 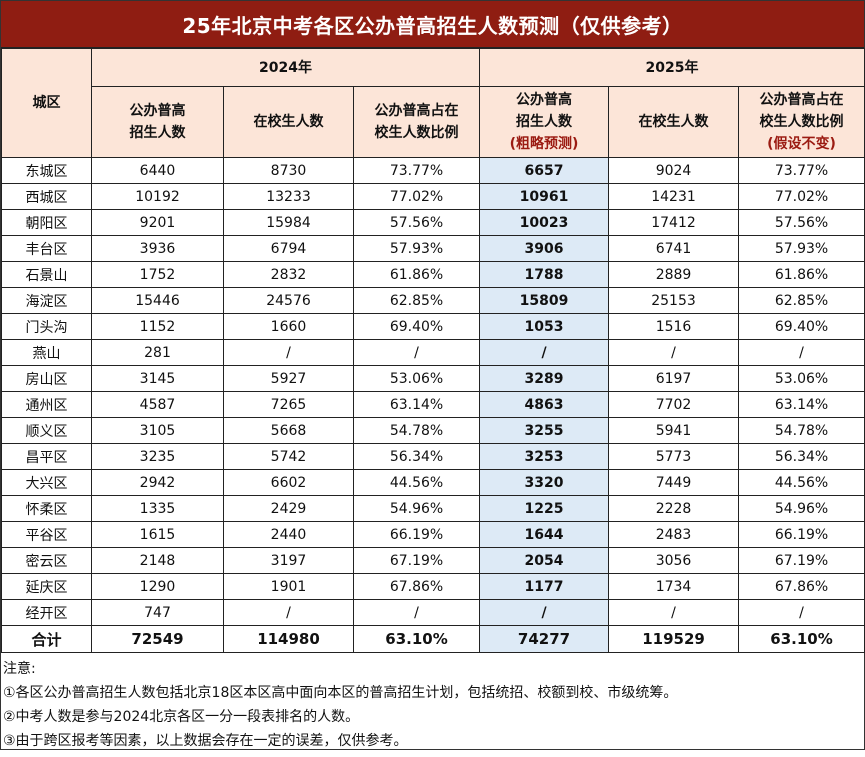 What do you see at coordinates (285, 67) in the screenshot?
I see `year-2024-header: 2024年` at bounding box center [285, 67].